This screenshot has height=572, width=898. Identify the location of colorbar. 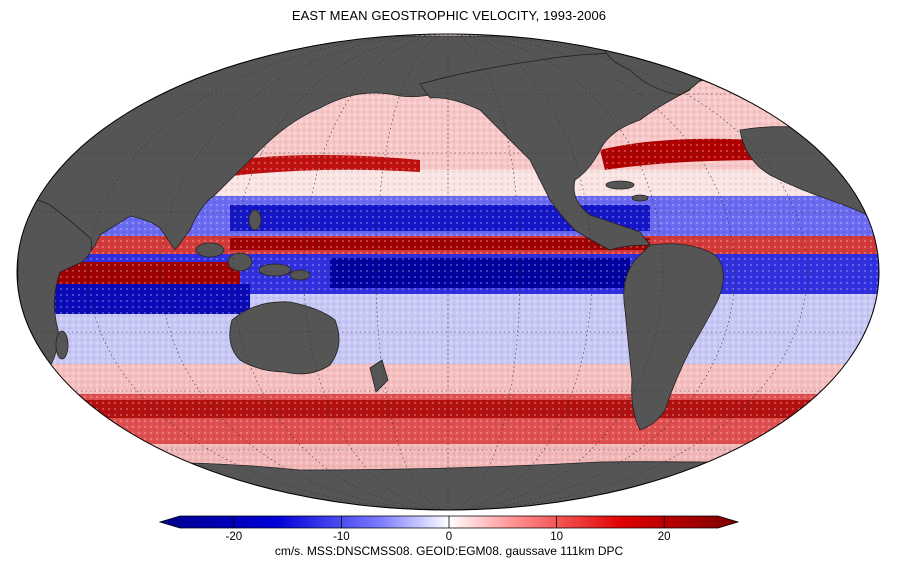
(449, 522).